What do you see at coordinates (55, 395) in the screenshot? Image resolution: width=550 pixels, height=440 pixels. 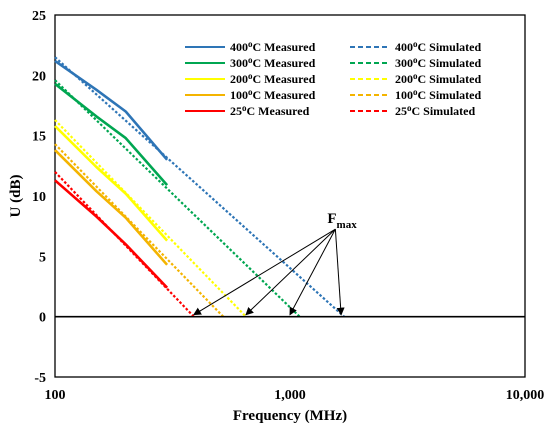 I see `x-tick-label: 100` at bounding box center [55, 395].